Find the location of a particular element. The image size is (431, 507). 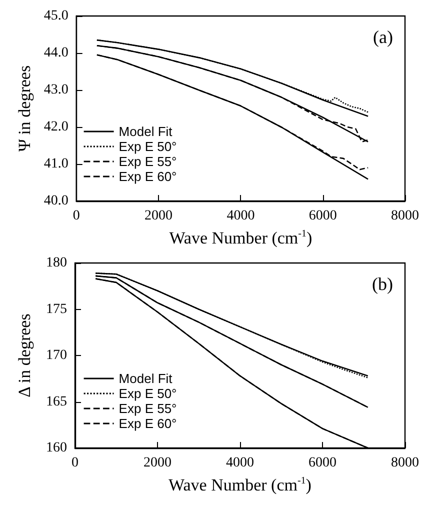

annotation: (a) is located at coordinates (383, 37).